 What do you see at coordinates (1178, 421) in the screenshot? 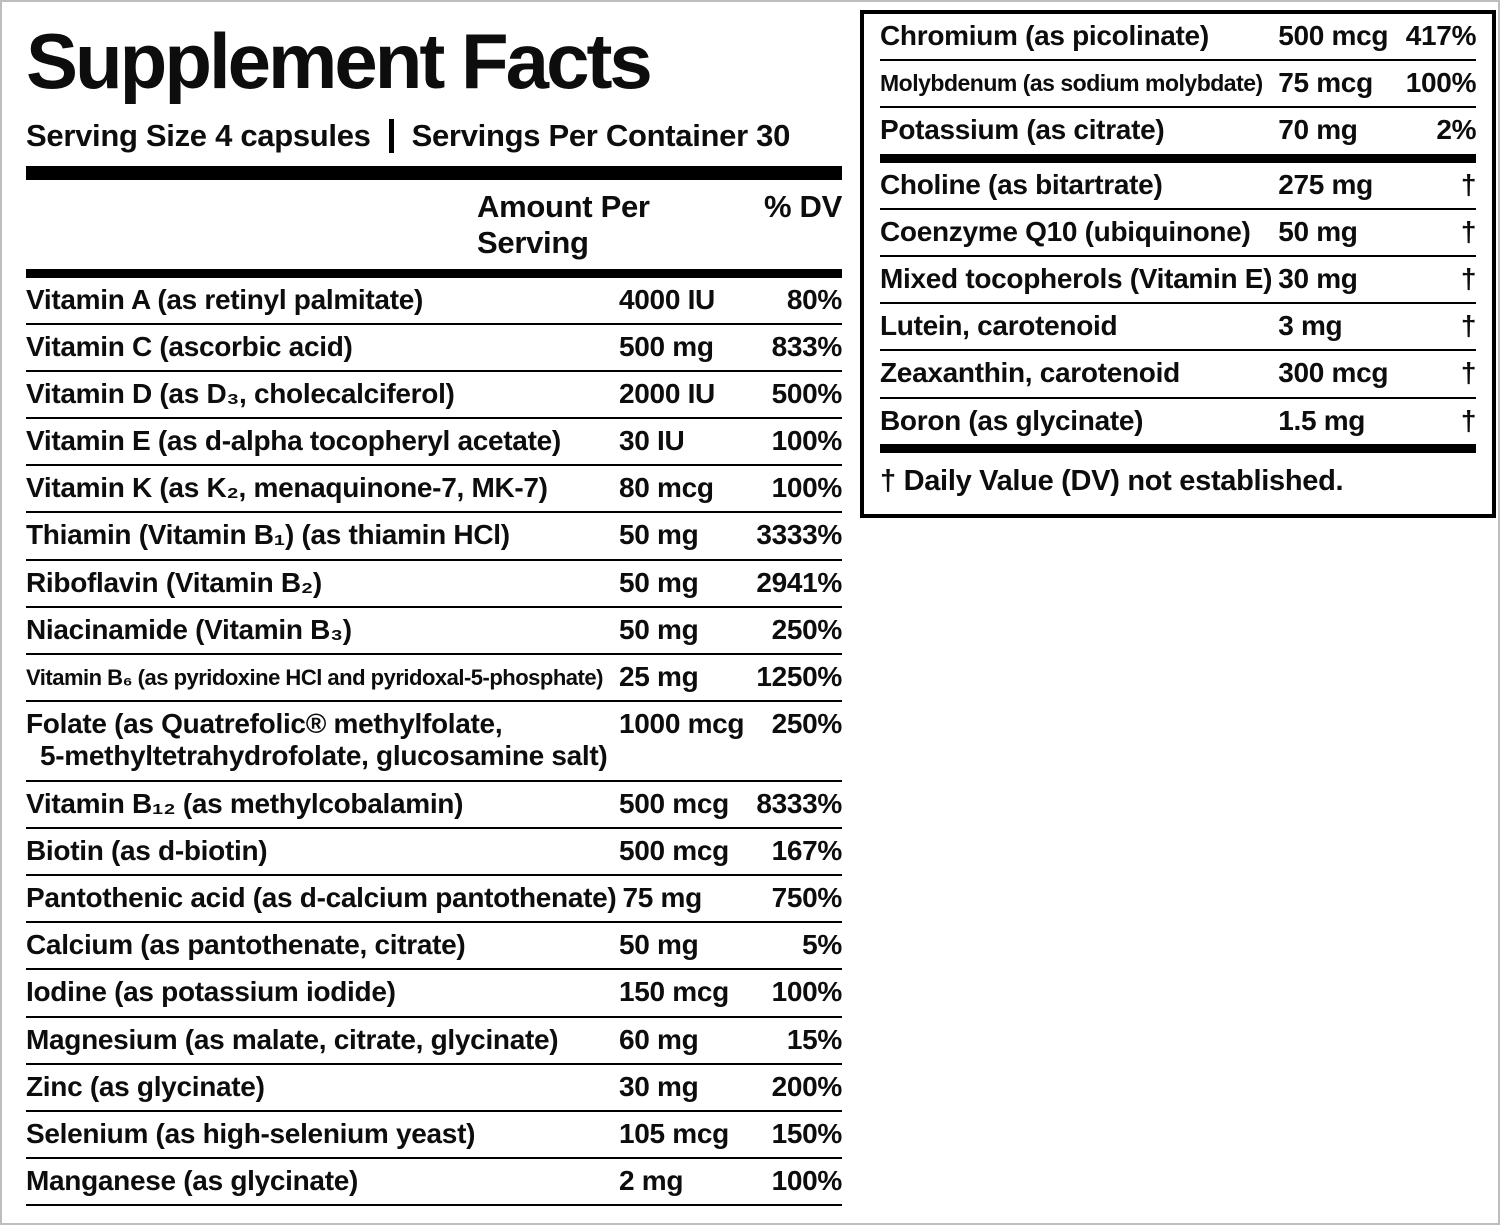
I see `nutrient-row: Boron (as glycinate) 1.5 mg †` at bounding box center [1178, 421].